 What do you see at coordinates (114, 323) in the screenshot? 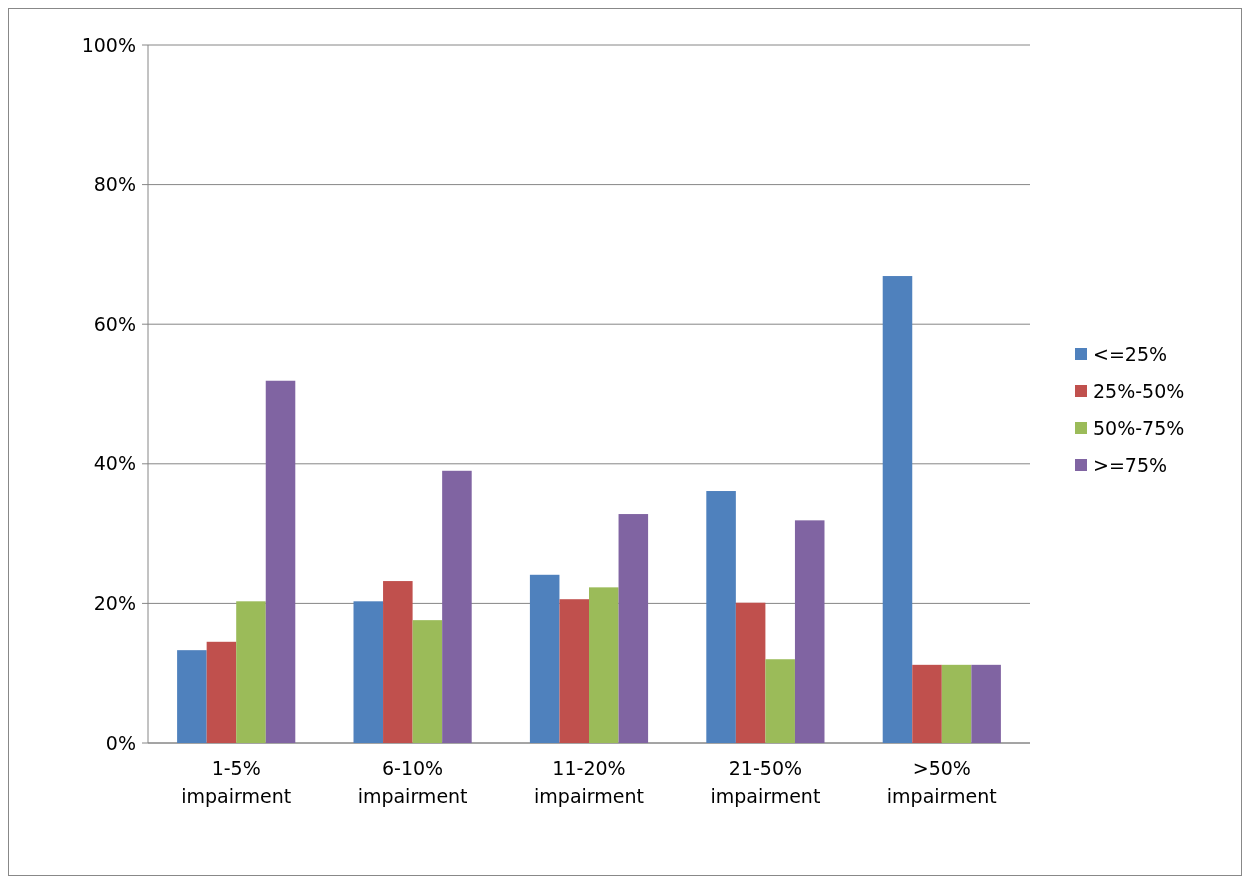
I see `y-tick-label: 60%` at bounding box center [114, 323].